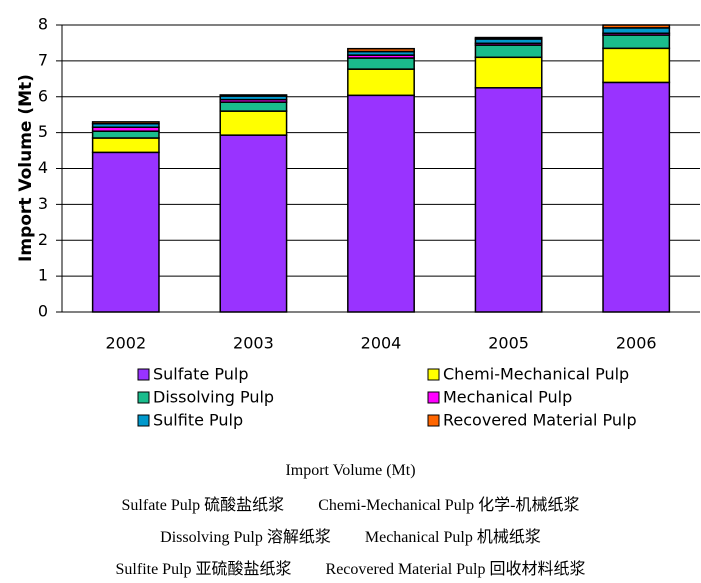  Describe the element at coordinates (203, 505) in the screenshot. I see `caption-item: Sulfate Pulp 硫酸盐纸浆` at that location.